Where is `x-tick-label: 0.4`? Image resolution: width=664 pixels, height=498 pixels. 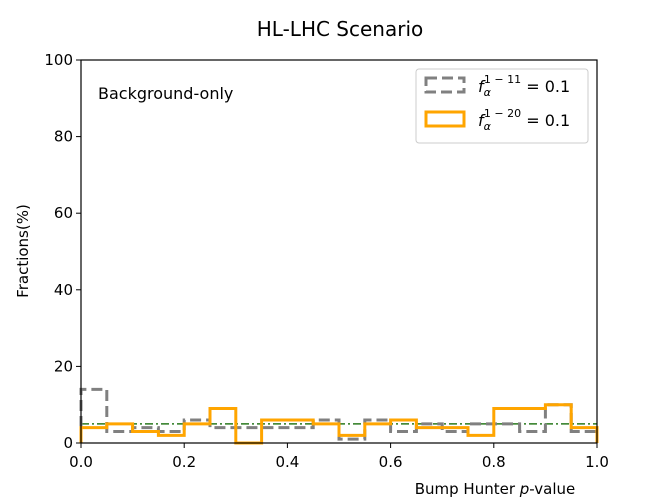
x-tick-label: 0.4 is located at coordinates (287, 462).